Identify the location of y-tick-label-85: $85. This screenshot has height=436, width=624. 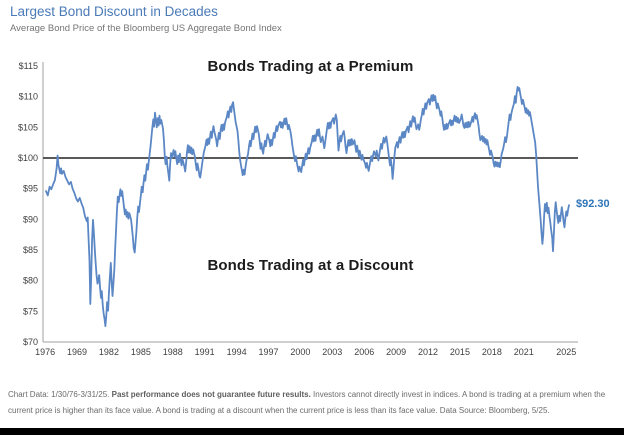
(30, 250).